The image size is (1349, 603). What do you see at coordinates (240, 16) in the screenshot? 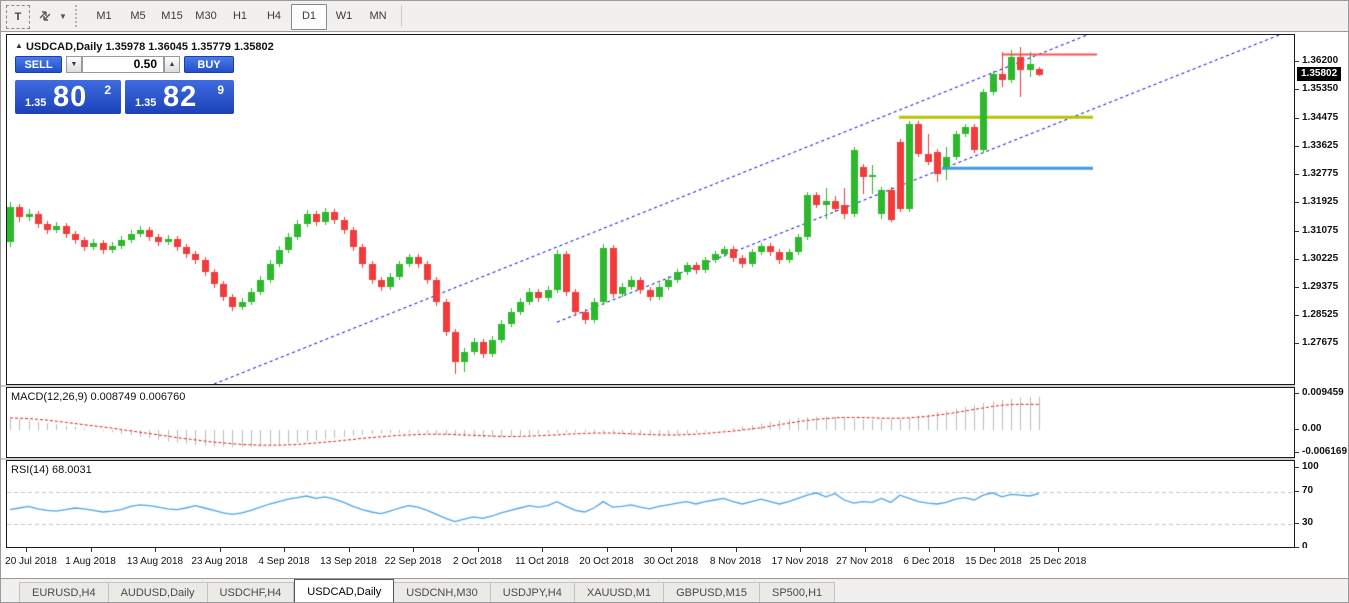
I see `timeframe-button-h1: H1` at bounding box center [240, 16].